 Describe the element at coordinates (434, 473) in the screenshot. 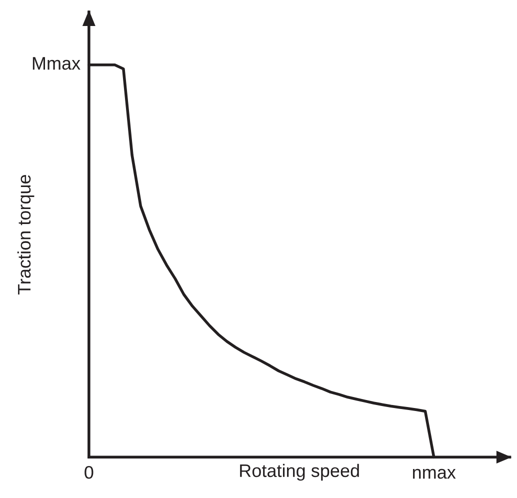

I see `text: nmax` at that location.